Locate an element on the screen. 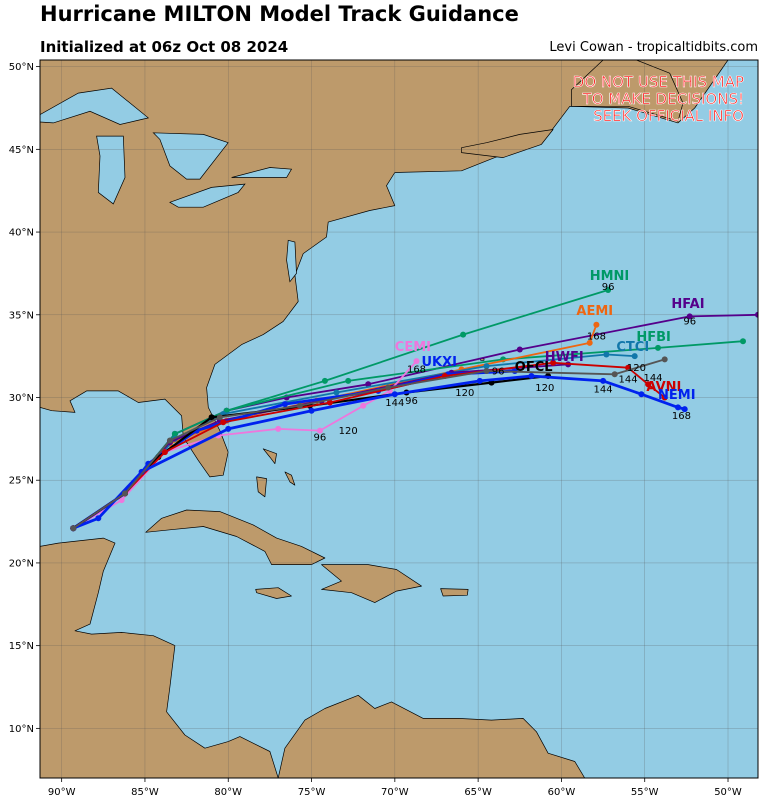  lat-tick-label: 45°N is located at coordinates (21, 150).